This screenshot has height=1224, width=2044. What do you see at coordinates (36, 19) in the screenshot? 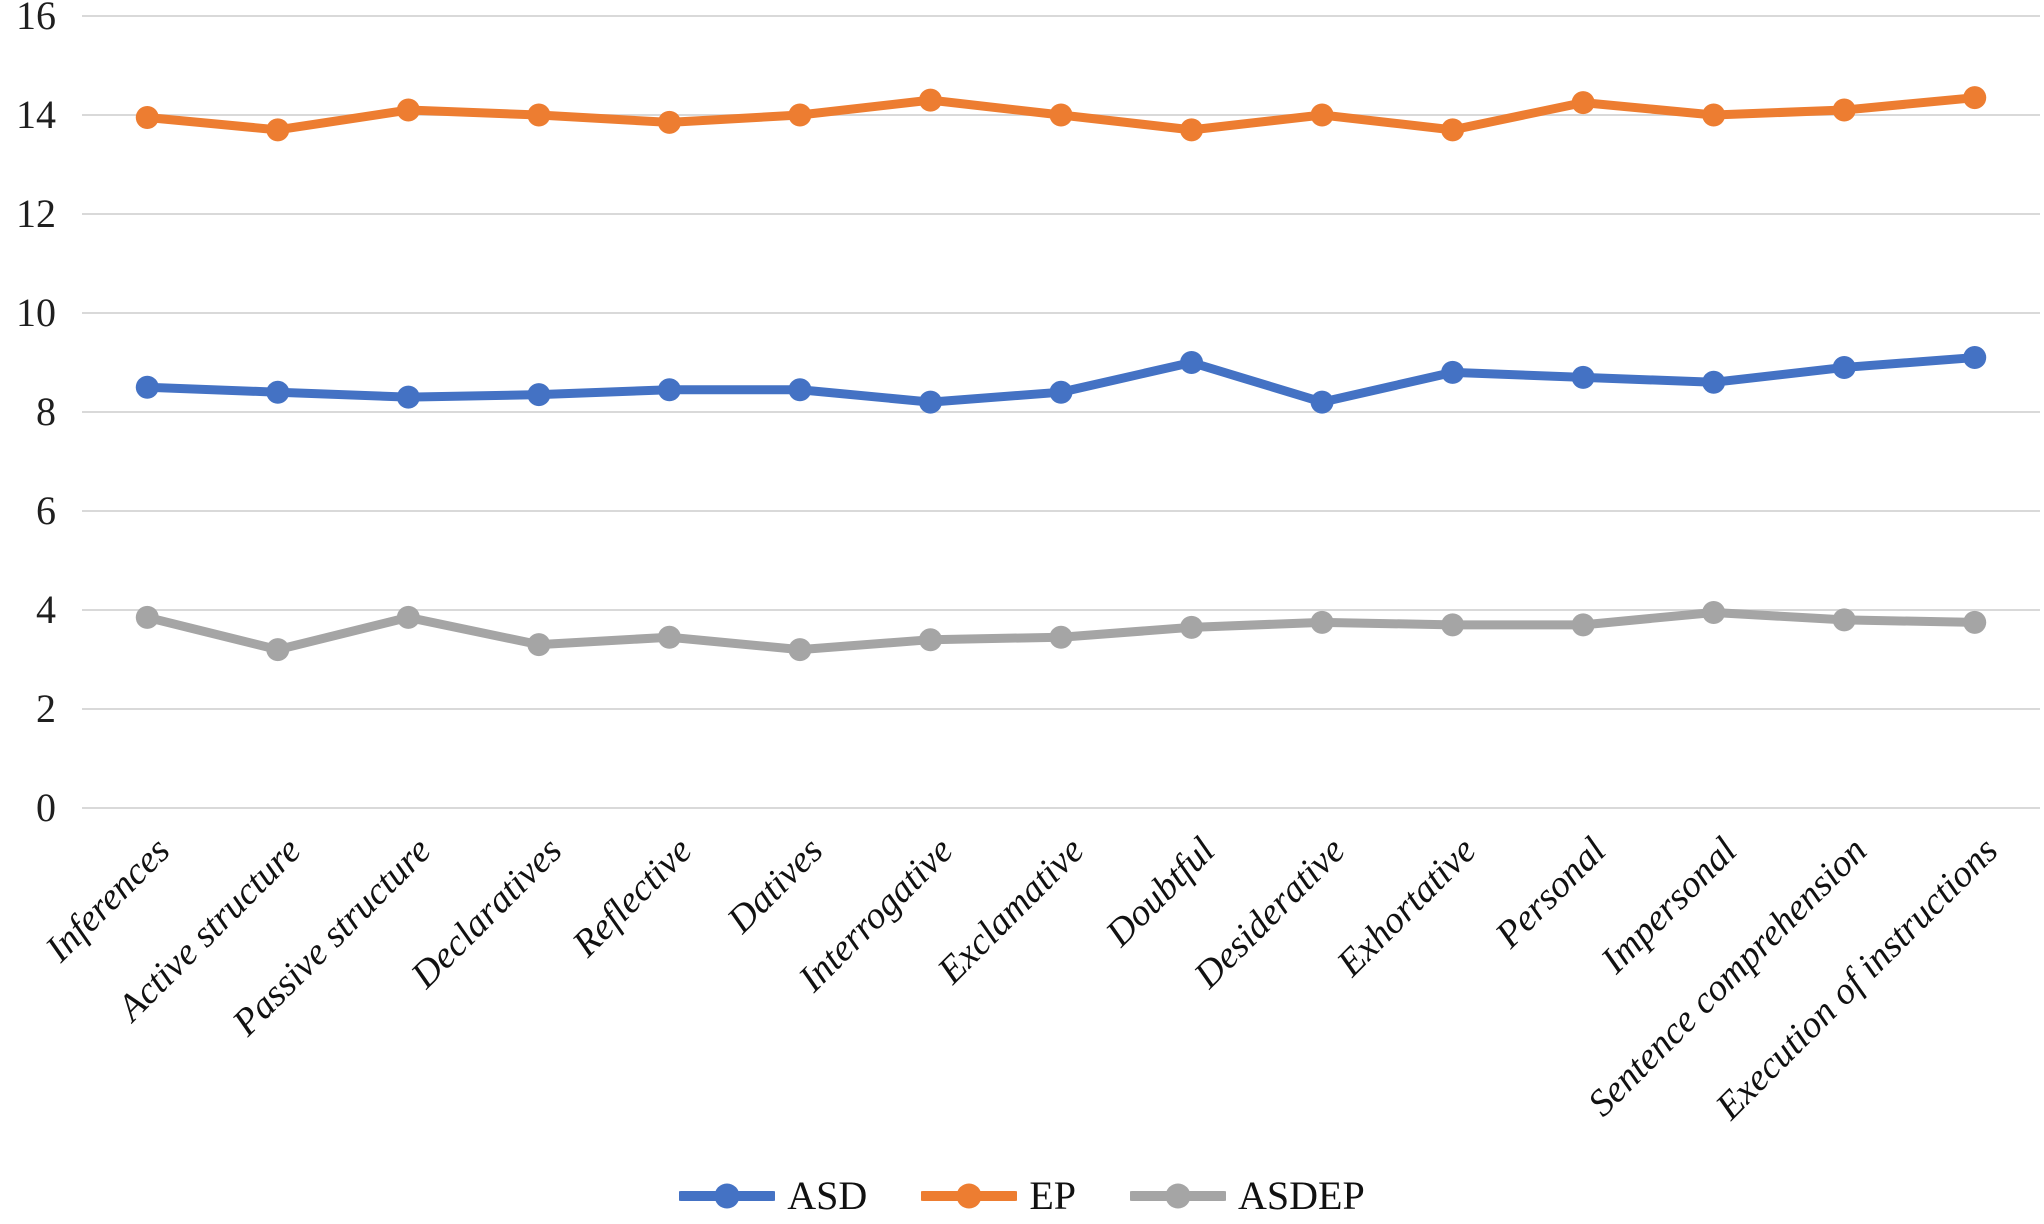
I see `y-axis-tick-label: 16` at bounding box center [36, 19].